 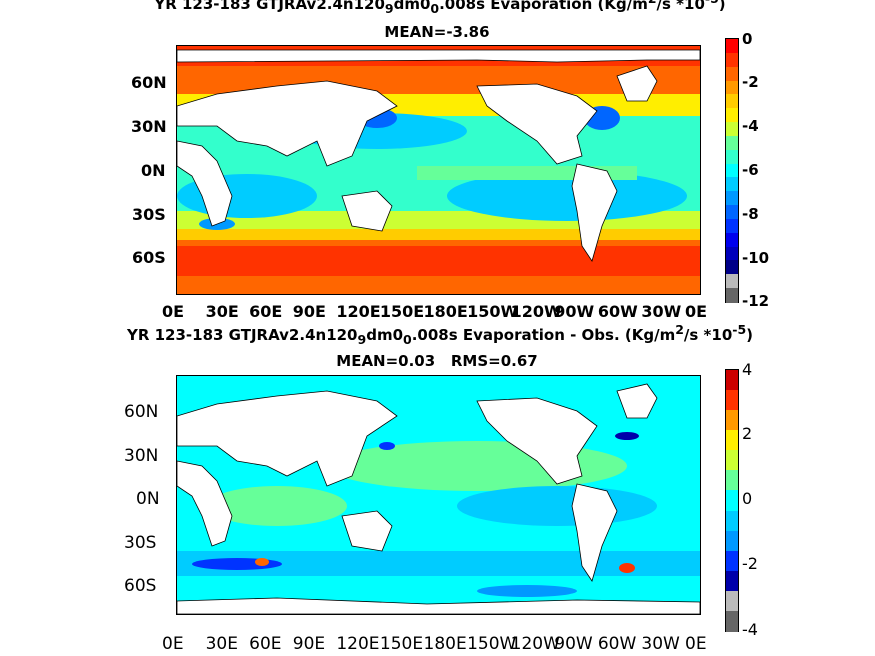 What do you see at coordinates (756, 258) in the screenshot?
I see `colorbar-tick: -10` at bounding box center [756, 258].